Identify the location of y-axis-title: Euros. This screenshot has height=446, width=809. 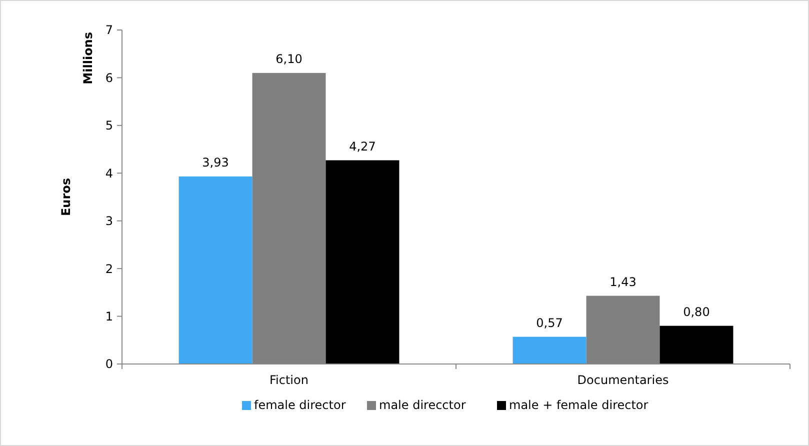
(66, 197).